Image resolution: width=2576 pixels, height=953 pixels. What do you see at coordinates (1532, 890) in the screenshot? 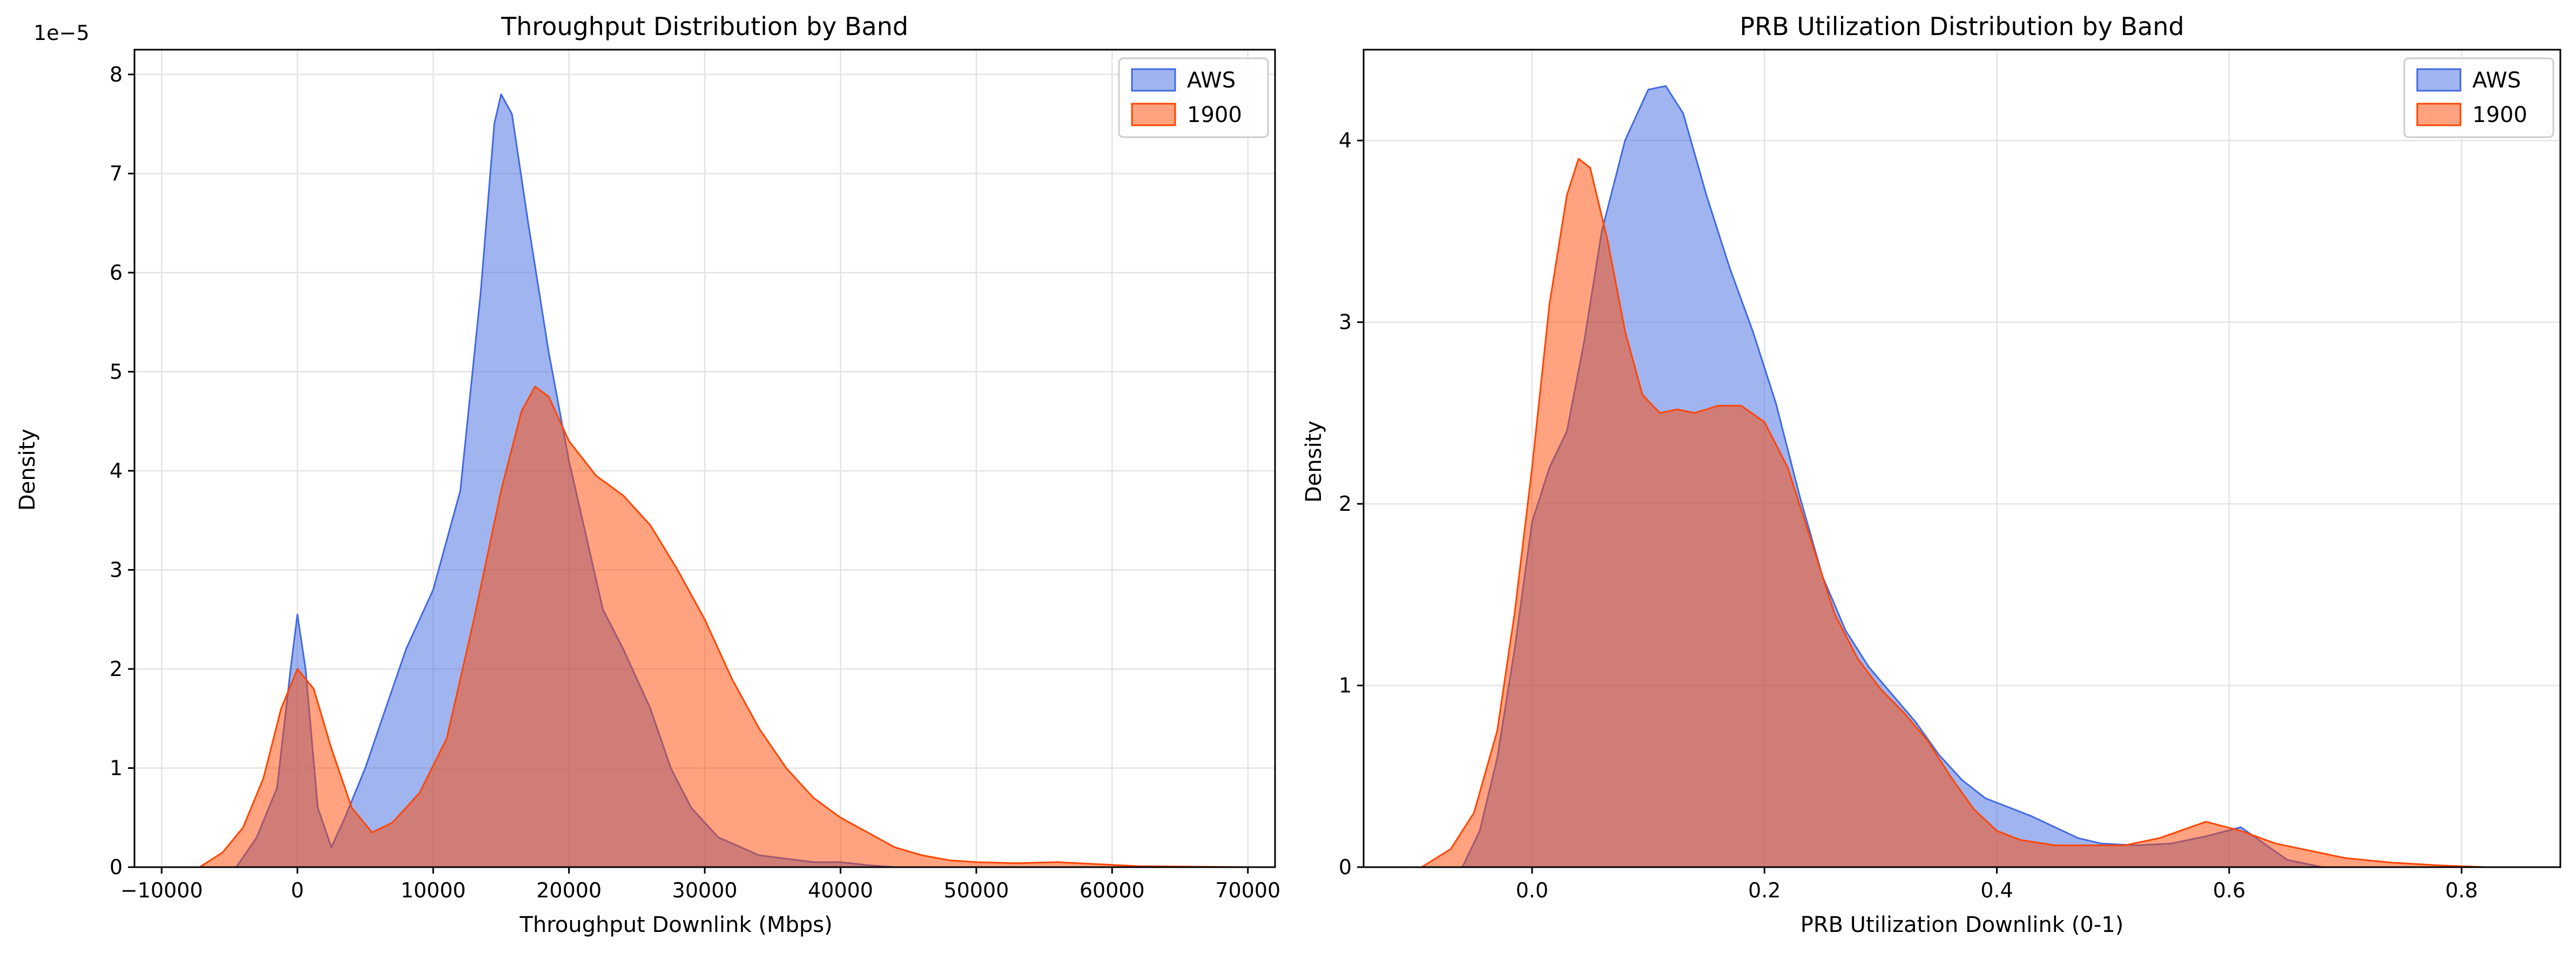
I see `x-tick-label: 0.0` at bounding box center [1532, 890].